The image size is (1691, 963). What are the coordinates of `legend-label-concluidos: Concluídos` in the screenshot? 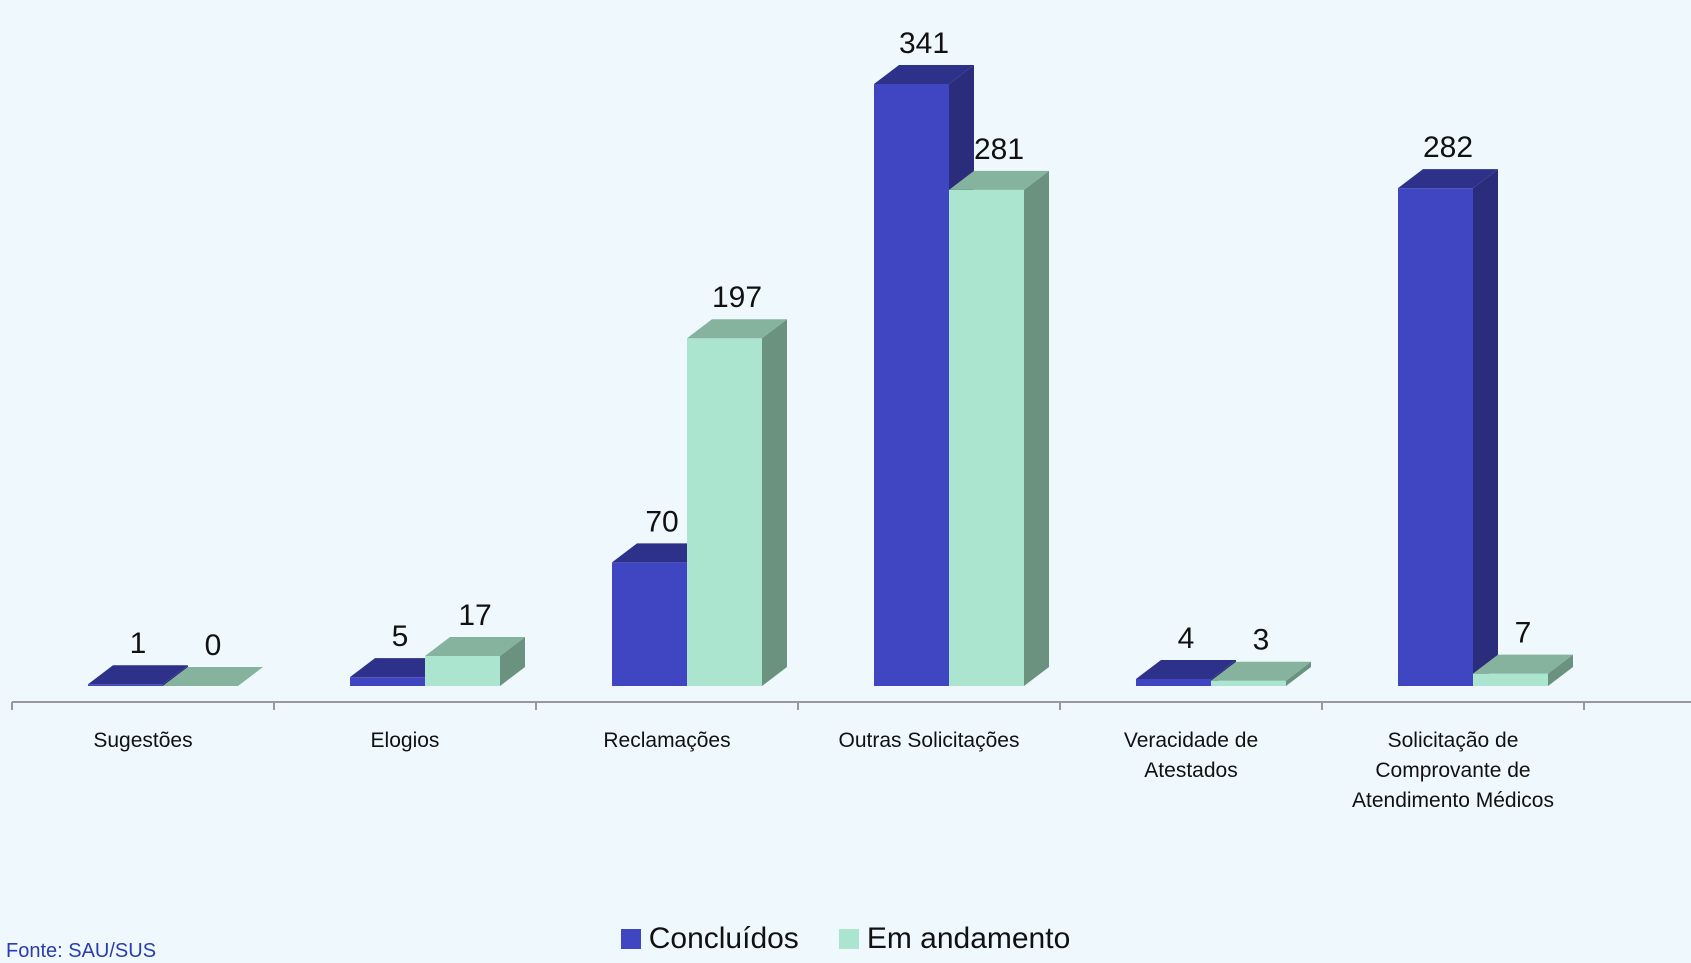 It's located at (723, 938).